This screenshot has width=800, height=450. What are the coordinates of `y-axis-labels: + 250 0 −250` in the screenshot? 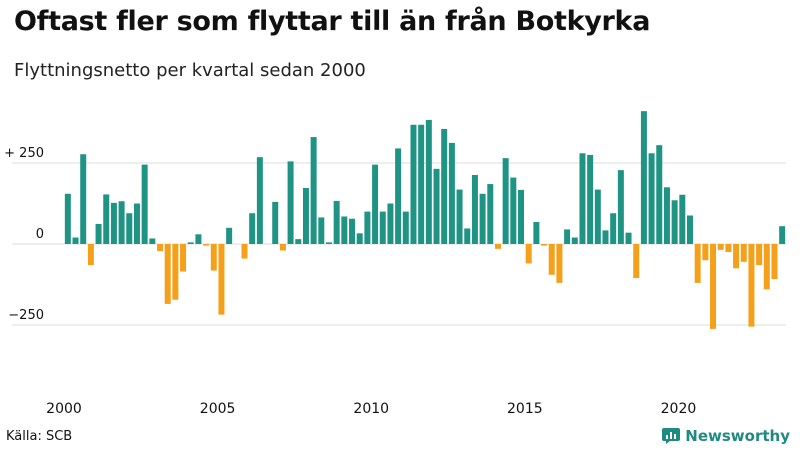 It's located at (24, 234).